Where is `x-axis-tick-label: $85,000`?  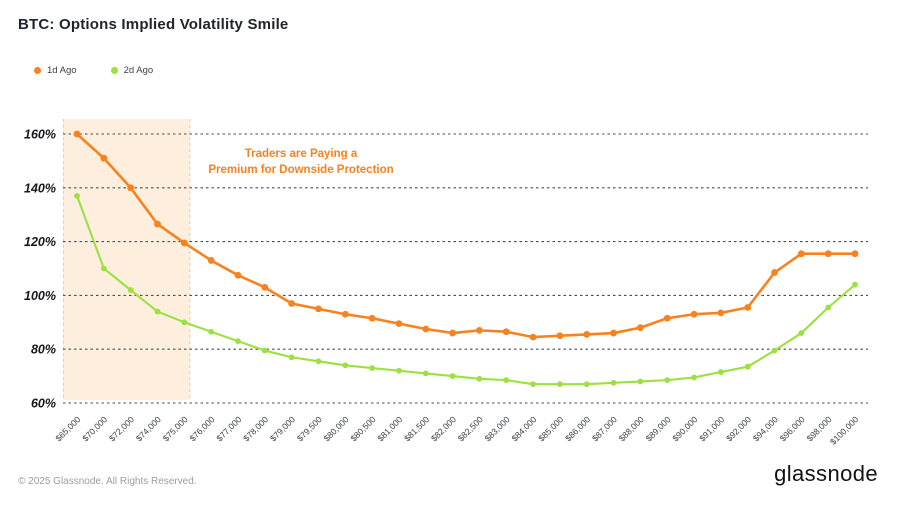
x-axis-tick-label: $85,000 is located at coordinates (550, 428).